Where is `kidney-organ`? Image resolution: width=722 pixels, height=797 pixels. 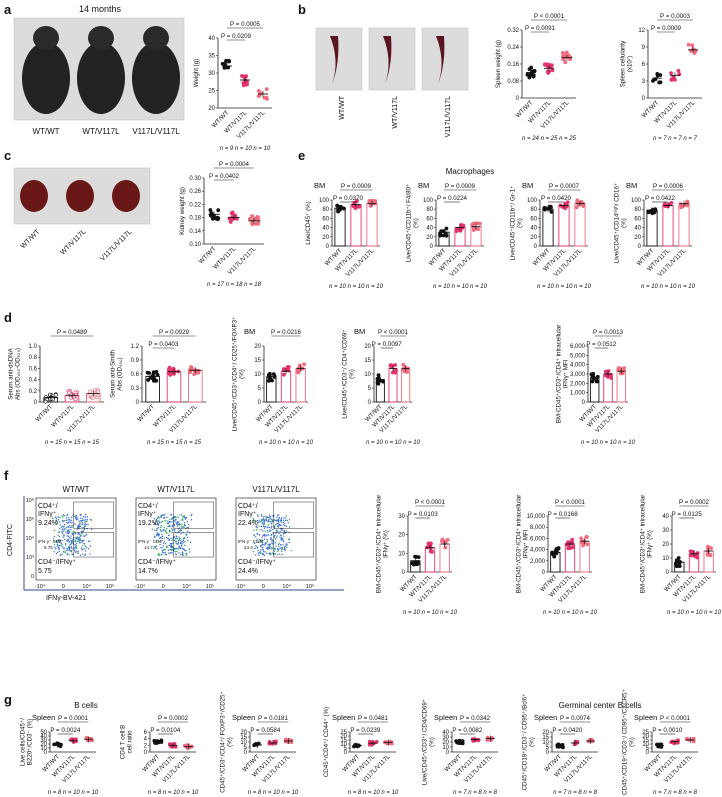
kidney-organ is located at coordinates (126, 196).